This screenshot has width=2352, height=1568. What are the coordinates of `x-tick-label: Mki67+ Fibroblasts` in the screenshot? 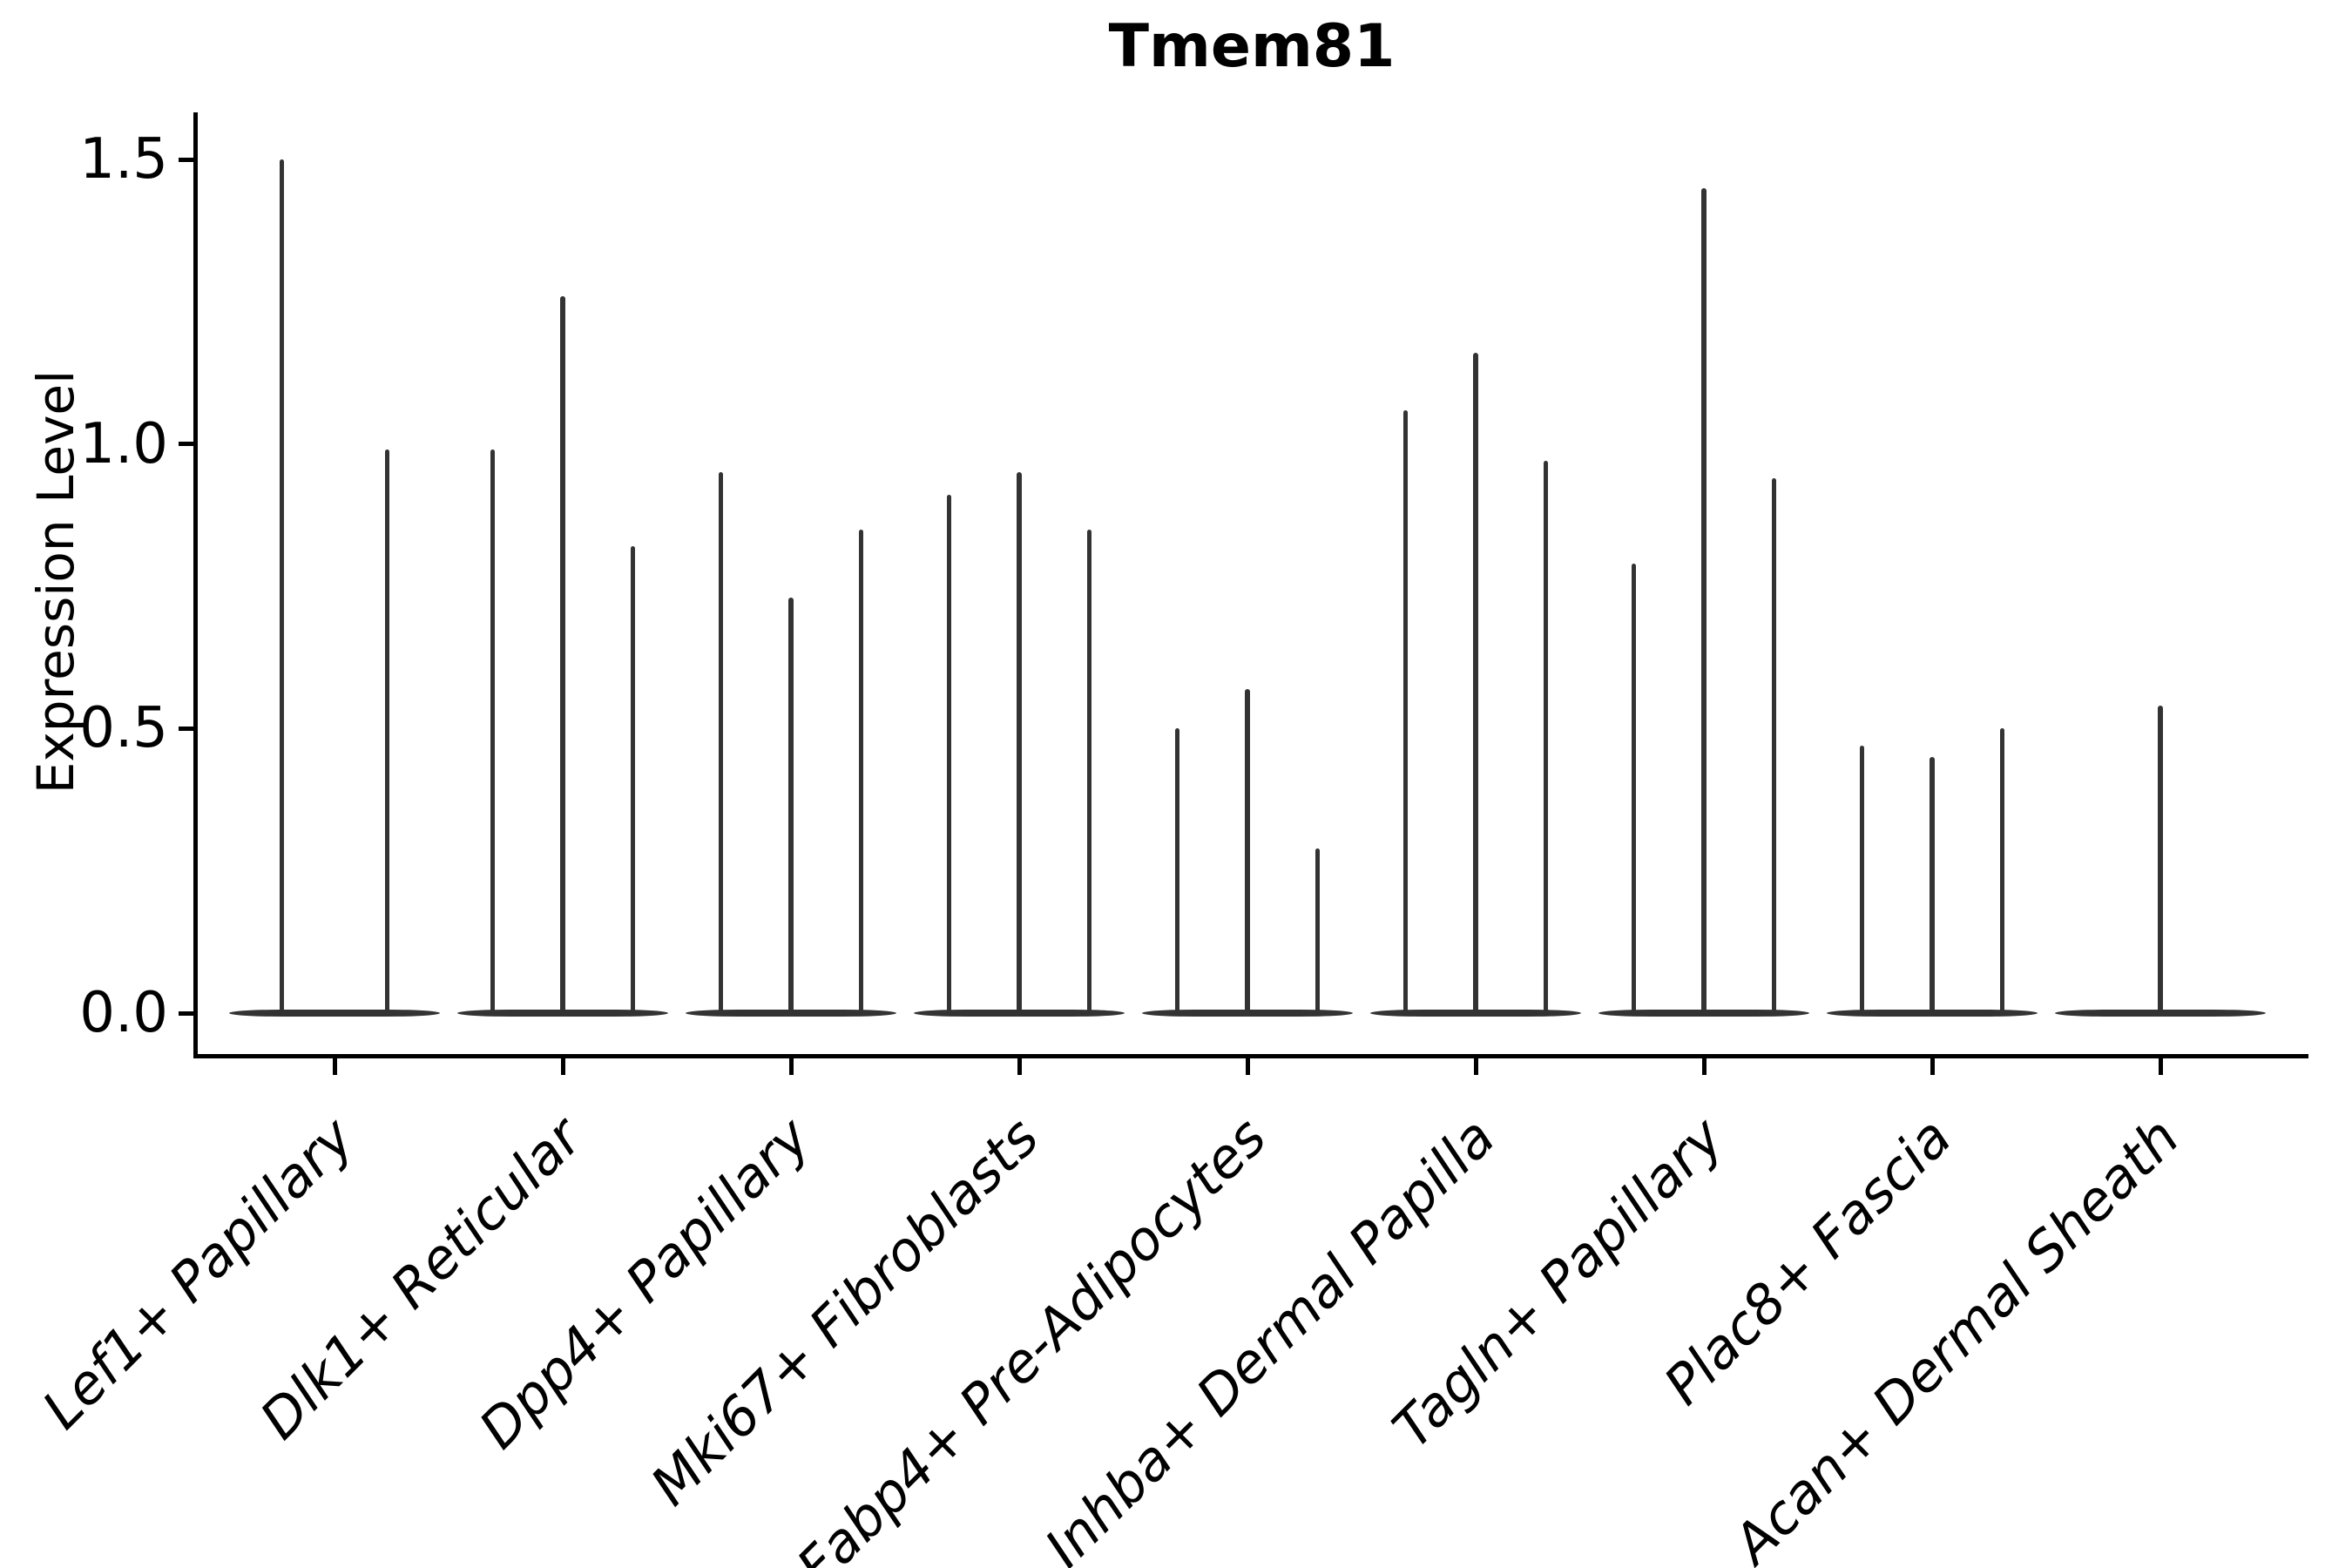 It's located at (844, 1311).